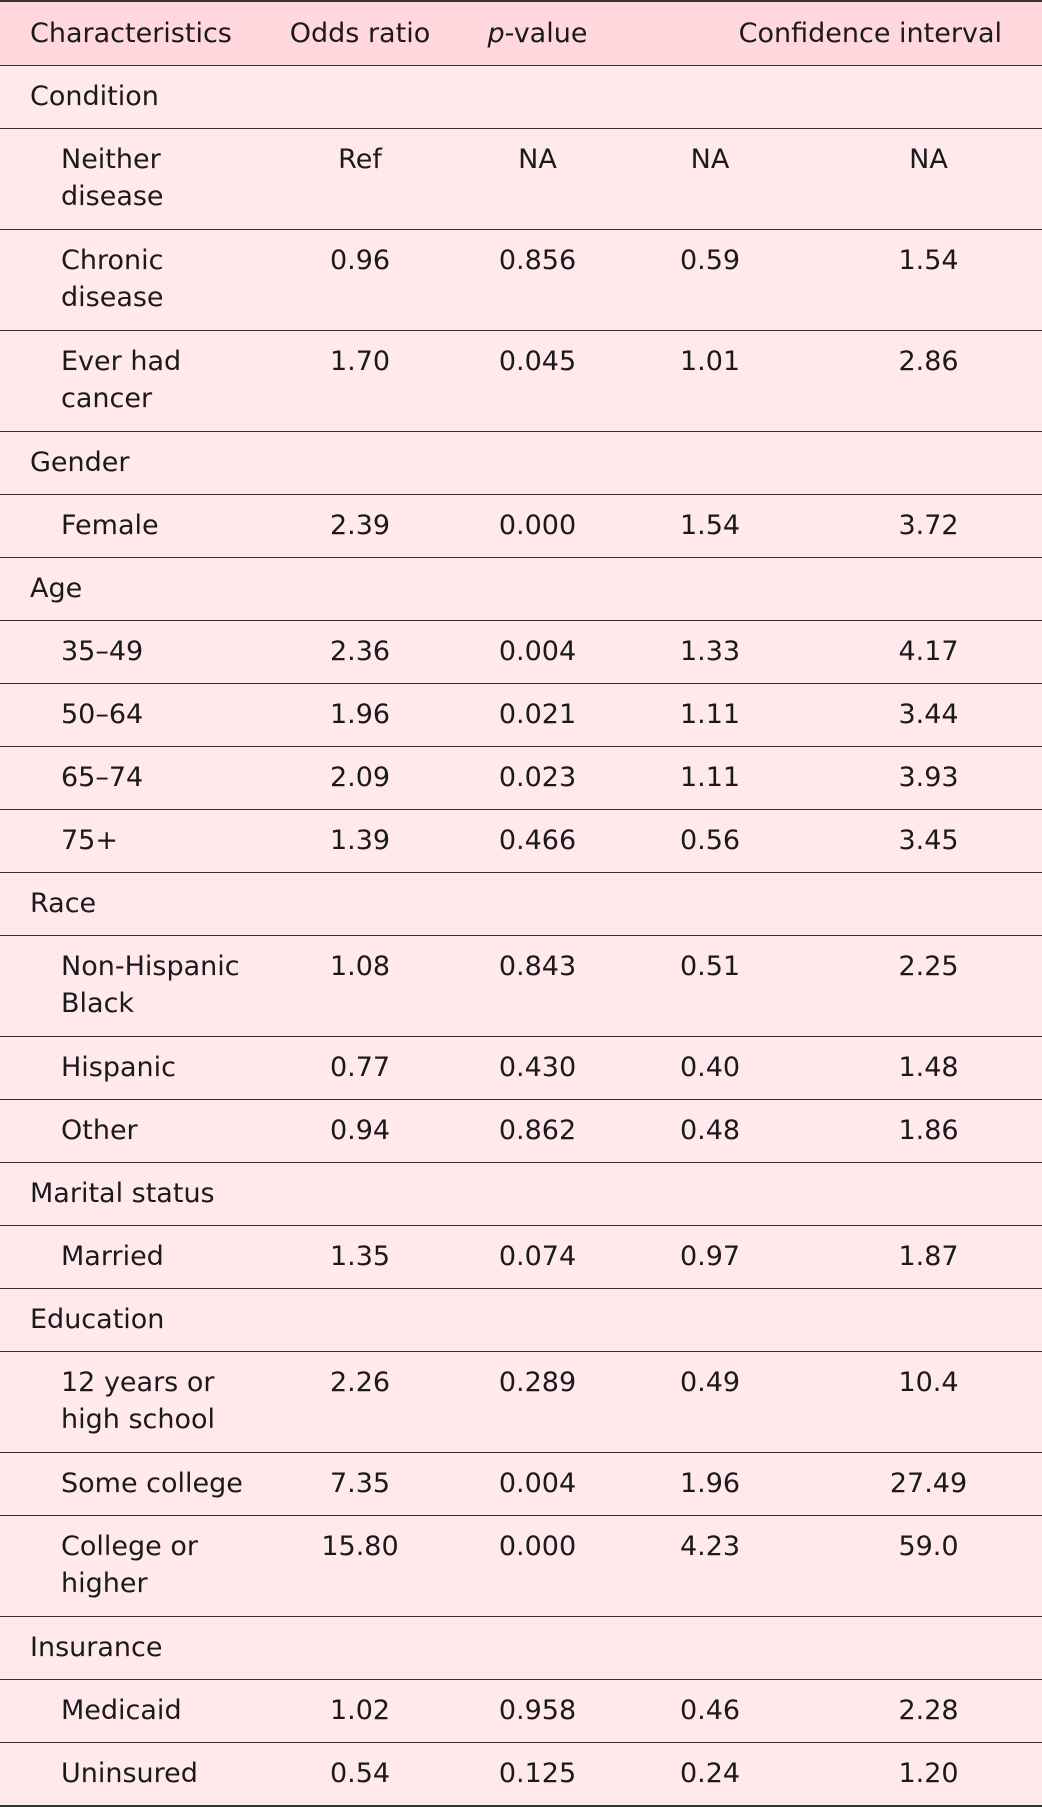 The image size is (1042, 1807). I want to click on table-row: Other 0.94 0.862 0.48 1.86, so click(521, 1131).